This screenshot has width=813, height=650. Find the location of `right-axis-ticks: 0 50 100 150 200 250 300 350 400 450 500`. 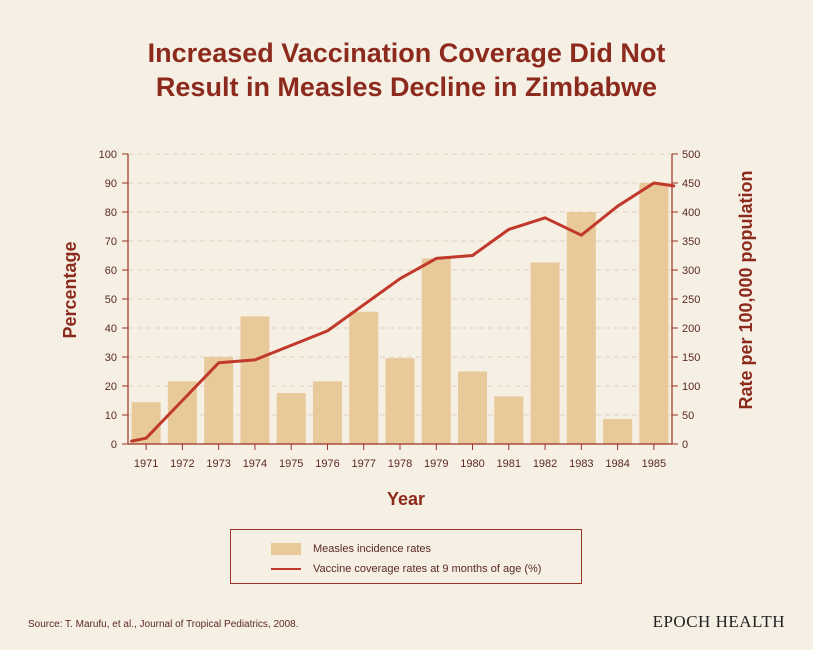

right-axis-ticks: 0 50 100 150 200 250 300 350 400 450 500 is located at coordinates (686, 300).